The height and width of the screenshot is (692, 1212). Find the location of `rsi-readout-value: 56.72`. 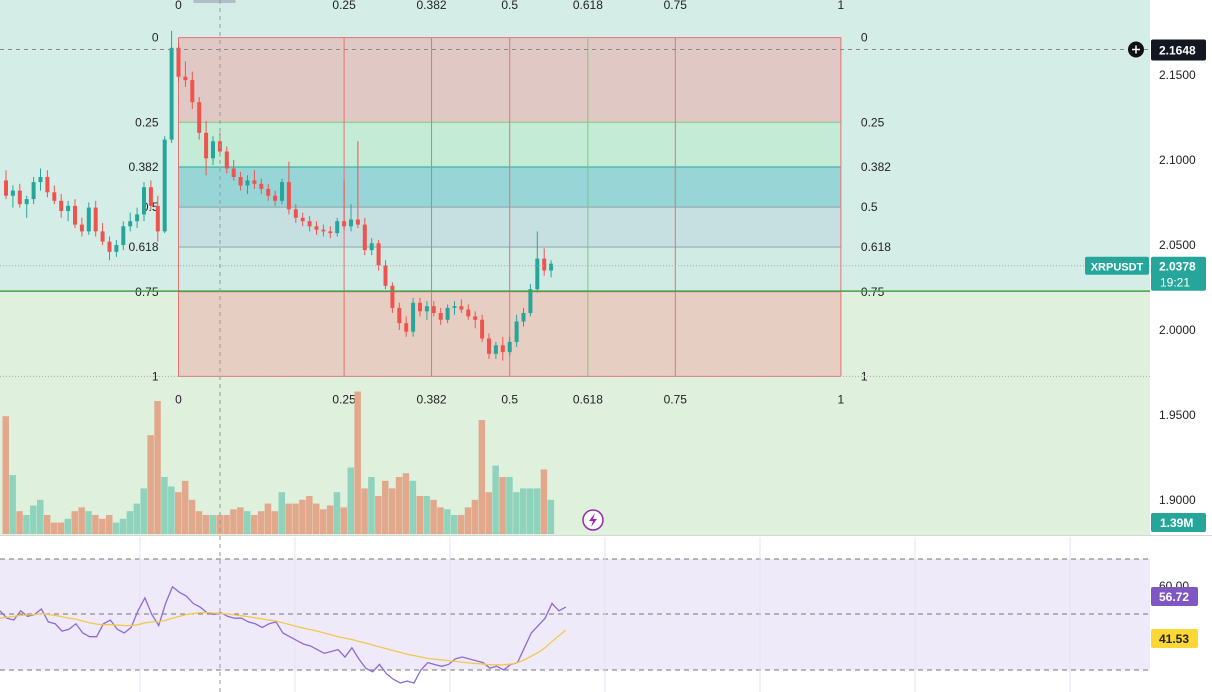

rsi-readout-value: 56.72 is located at coordinates (1174, 597).